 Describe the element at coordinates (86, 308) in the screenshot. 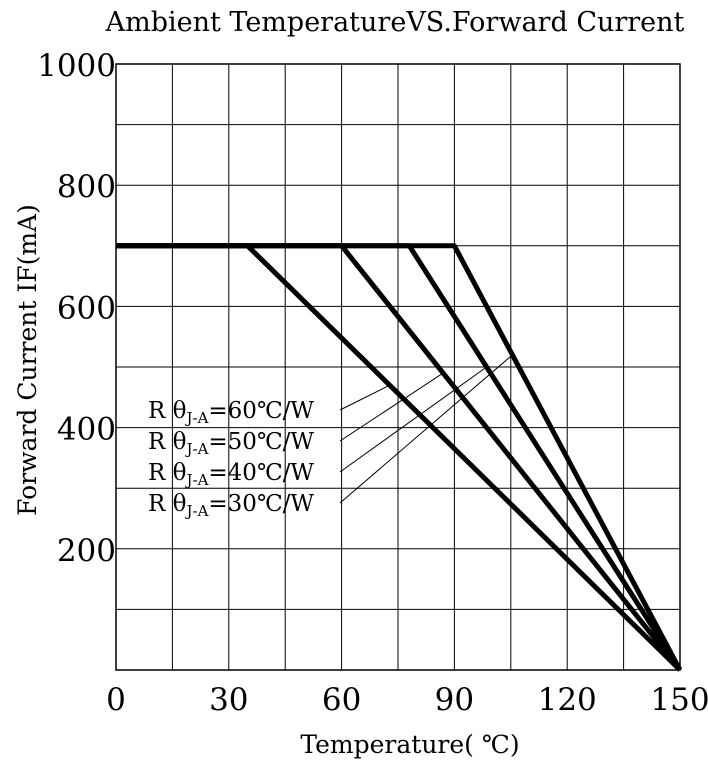

I see `y-tick-label: 600` at that location.